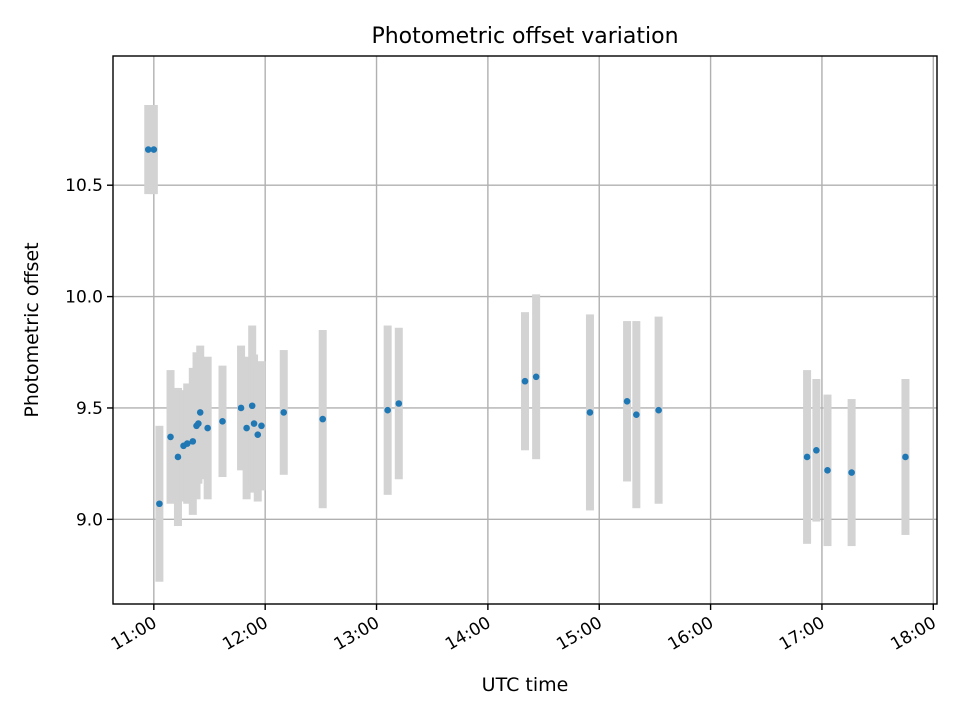 Image resolution: width=960 pixels, height=720 pixels. Describe the element at coordinates (84, 186) in the screenshot. I see `y-tick-label: 10.5` at that location.